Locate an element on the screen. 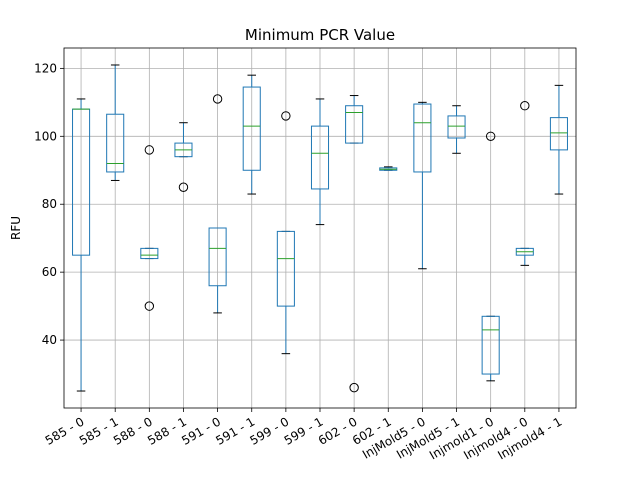  y-tick-label: 60 is located at coordinates (49, 272).